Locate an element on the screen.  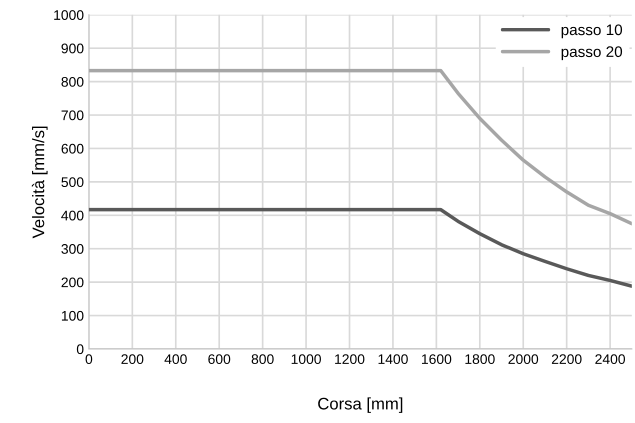
y-tick-label: 800 is located at coordinates (72, 81).